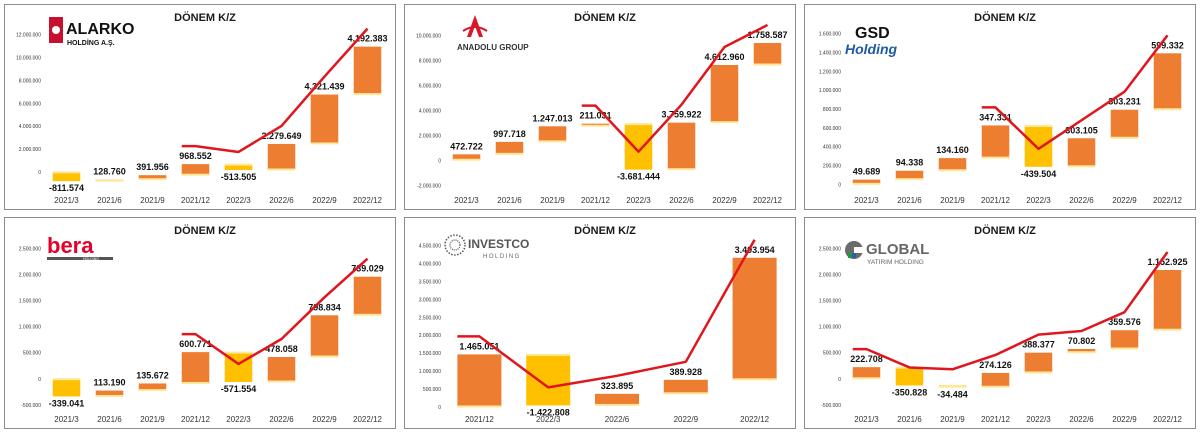 The width and height of the screenshot is (1200, 433). I want to click on y-tick-label: 800.000, so click(832, 110).